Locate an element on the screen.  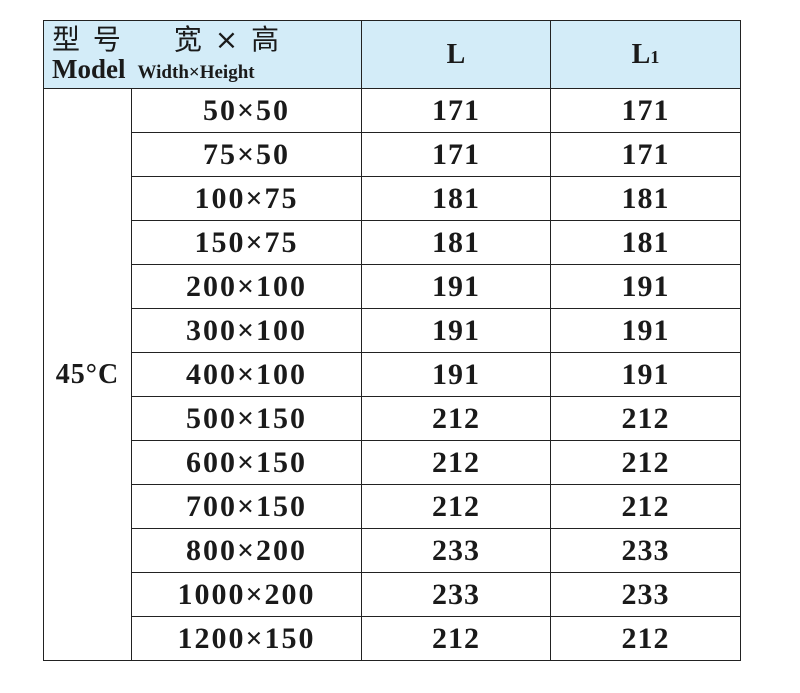
size-cell: 700×150 is located at coordinates (246, 506).